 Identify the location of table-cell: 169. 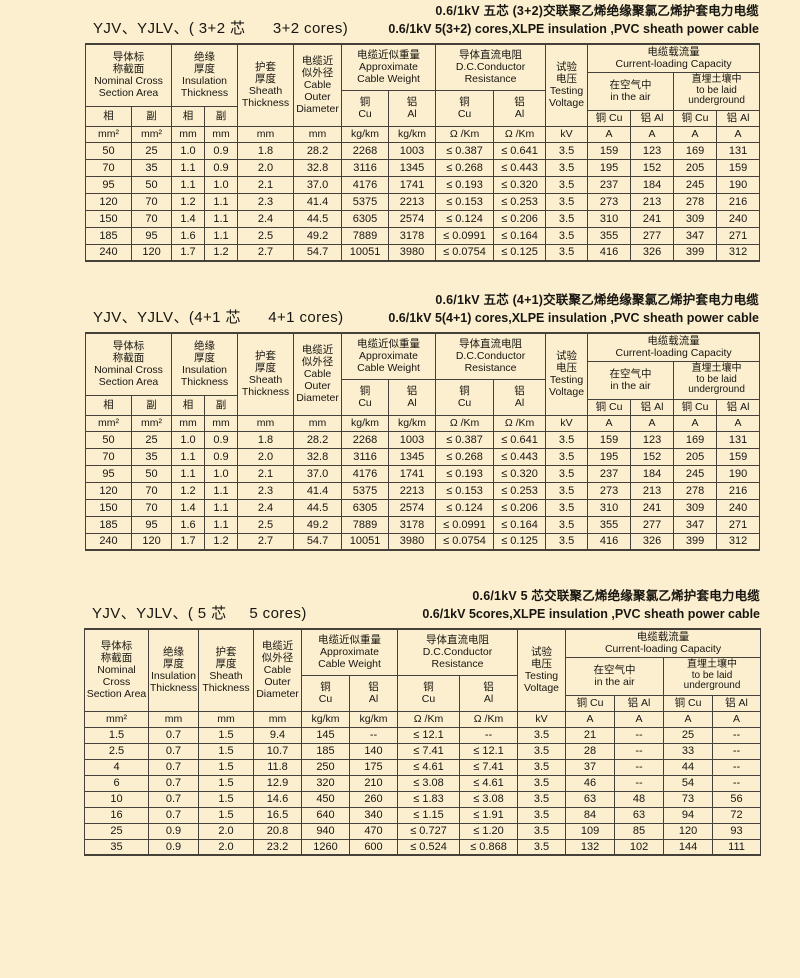
(695, 439).